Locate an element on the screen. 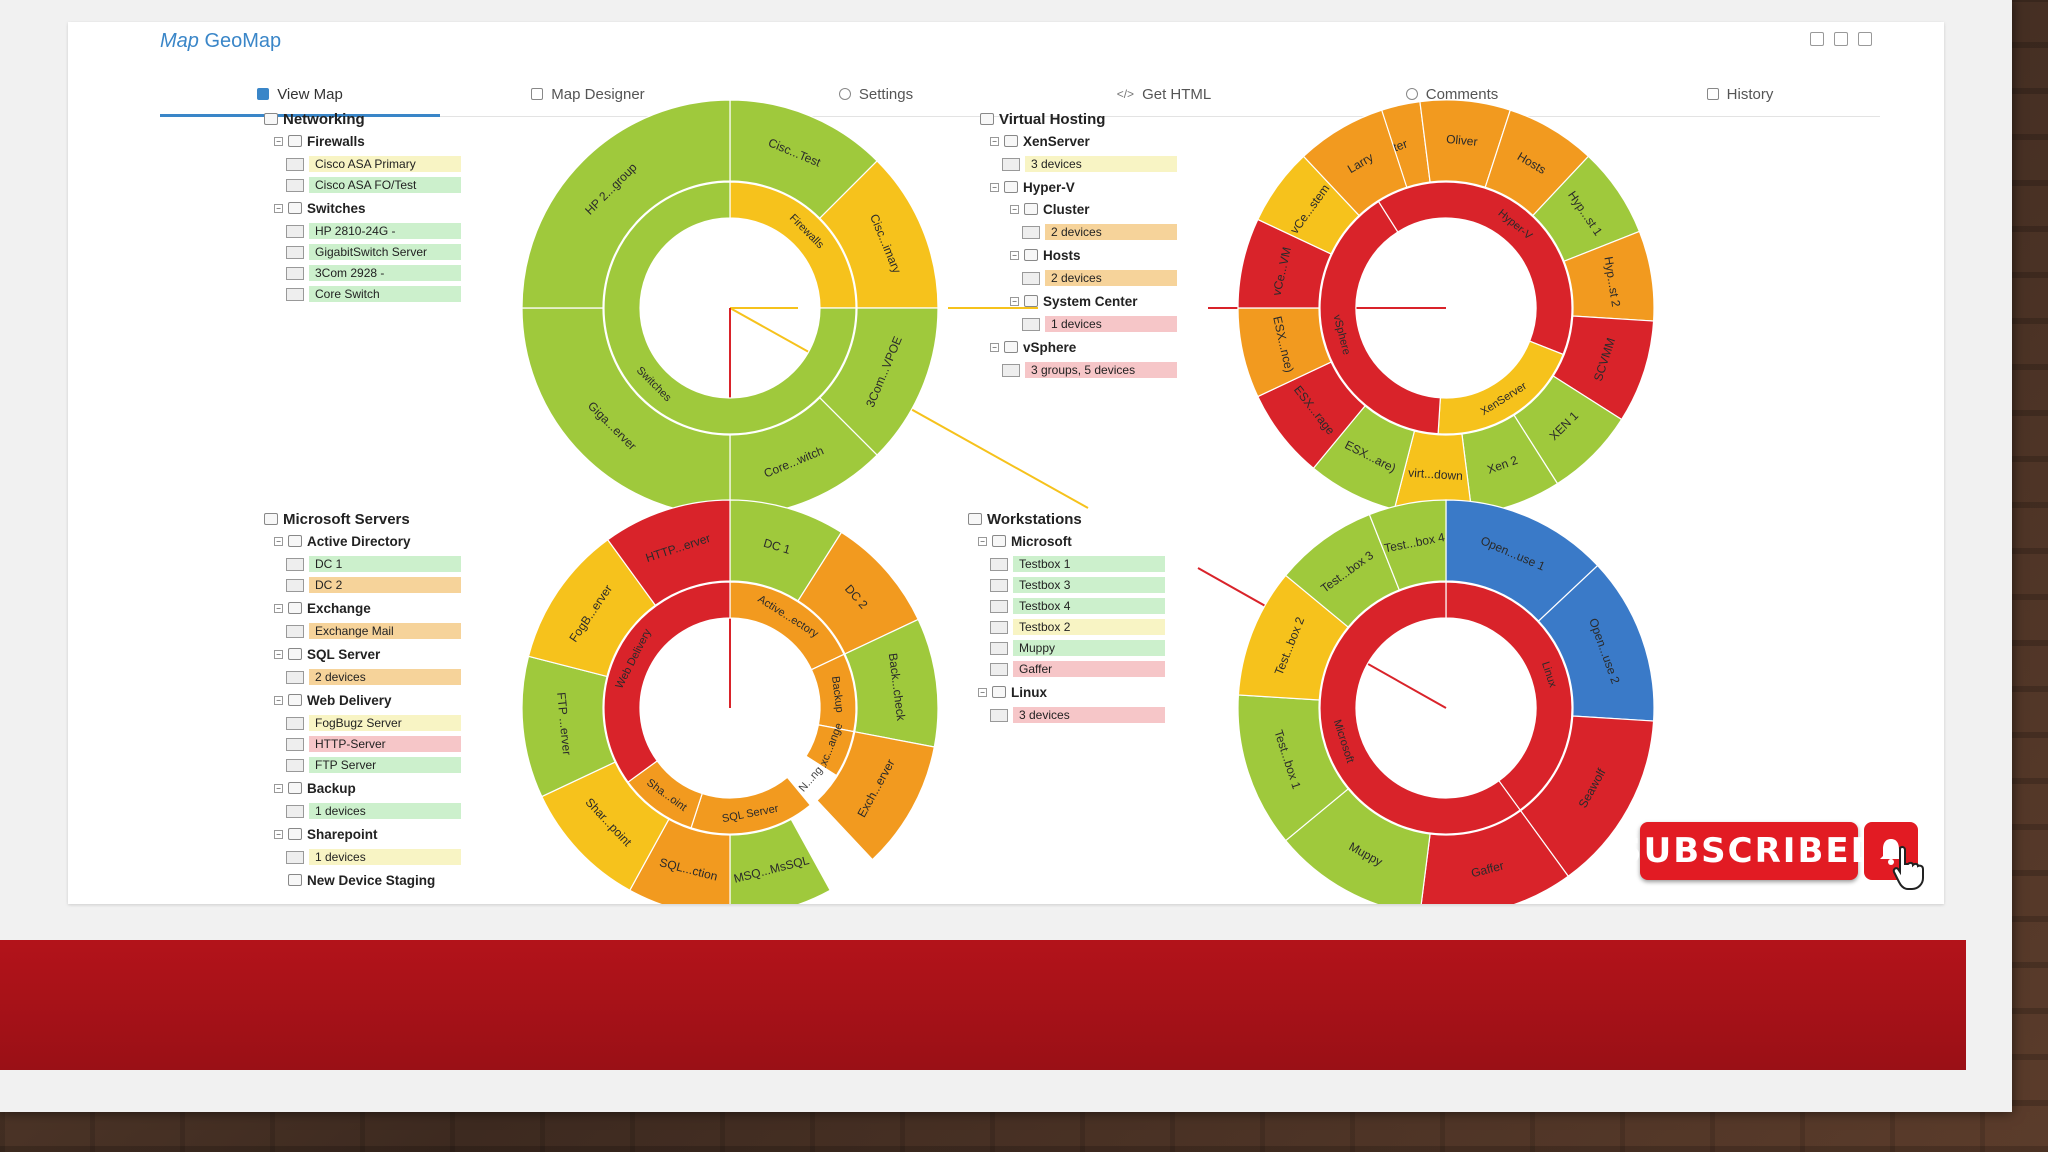 The image size is (2048, 1152). app-title-name: GeoMap is located at coordinates (243, 41).